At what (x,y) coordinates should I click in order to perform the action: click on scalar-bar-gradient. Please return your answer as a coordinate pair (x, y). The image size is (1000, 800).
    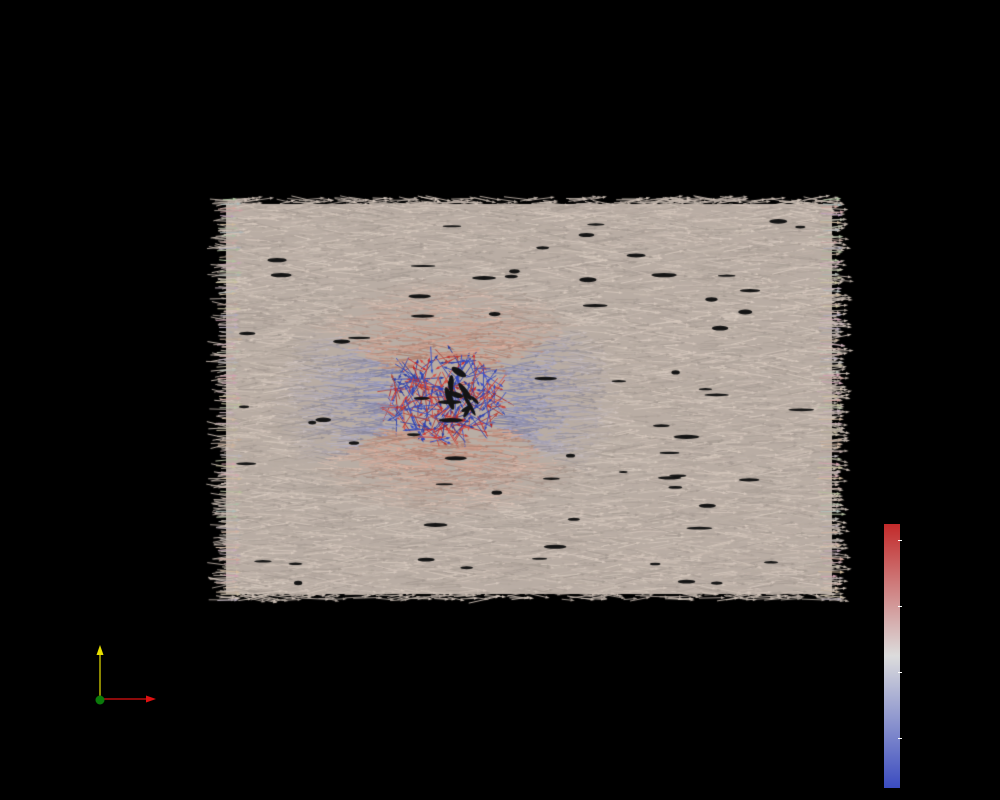
    Looking at the image, I should click on (892, 656).